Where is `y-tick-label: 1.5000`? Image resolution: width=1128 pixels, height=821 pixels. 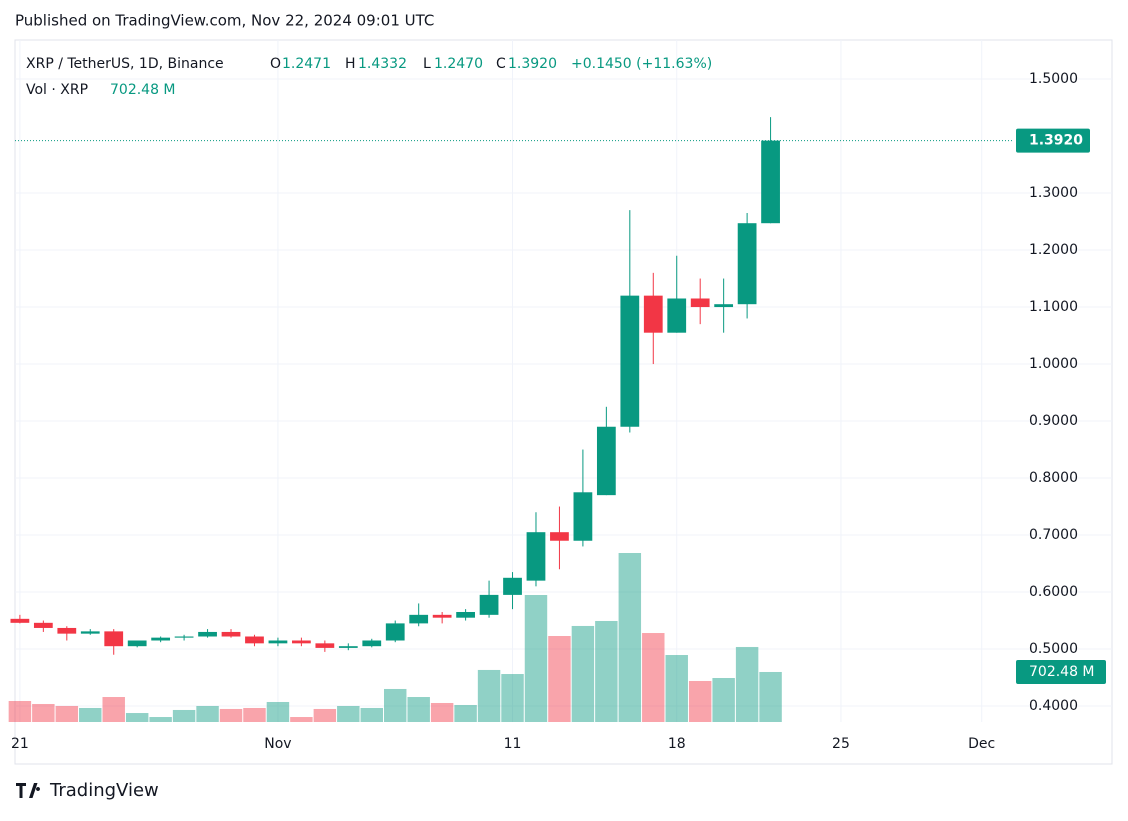 y-tick-label: 1.5000 is located at coordinates (1053, 79).